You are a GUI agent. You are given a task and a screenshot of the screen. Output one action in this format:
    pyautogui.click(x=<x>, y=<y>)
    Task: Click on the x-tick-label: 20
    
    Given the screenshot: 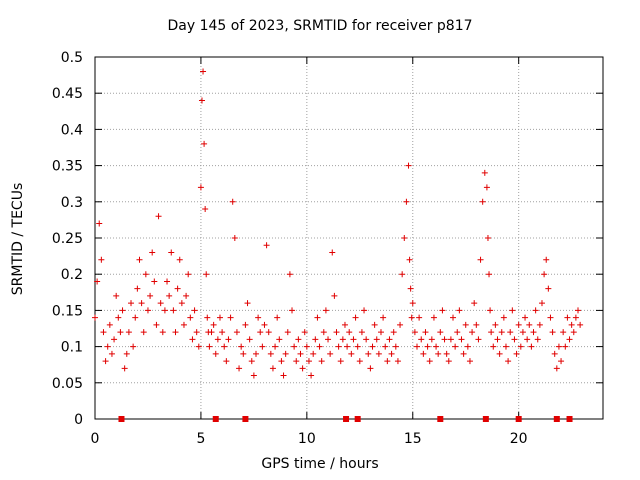 What is the action you would take?
    pyautogui.click(x=519, y=439)
    